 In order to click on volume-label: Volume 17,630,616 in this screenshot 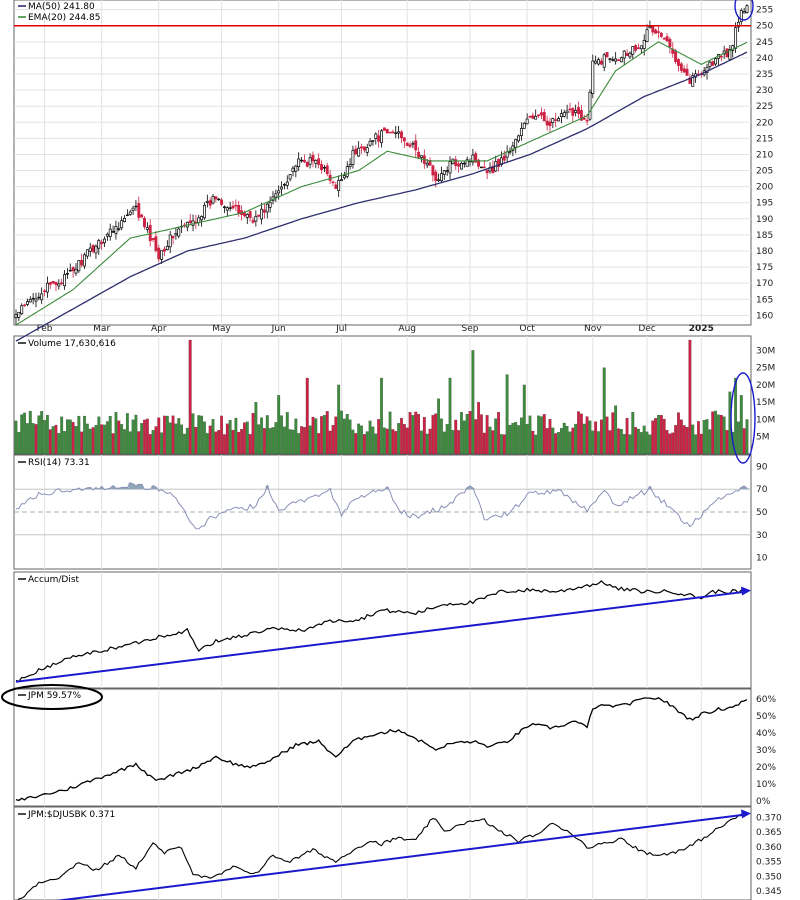, I will do `click(72, 344)`.